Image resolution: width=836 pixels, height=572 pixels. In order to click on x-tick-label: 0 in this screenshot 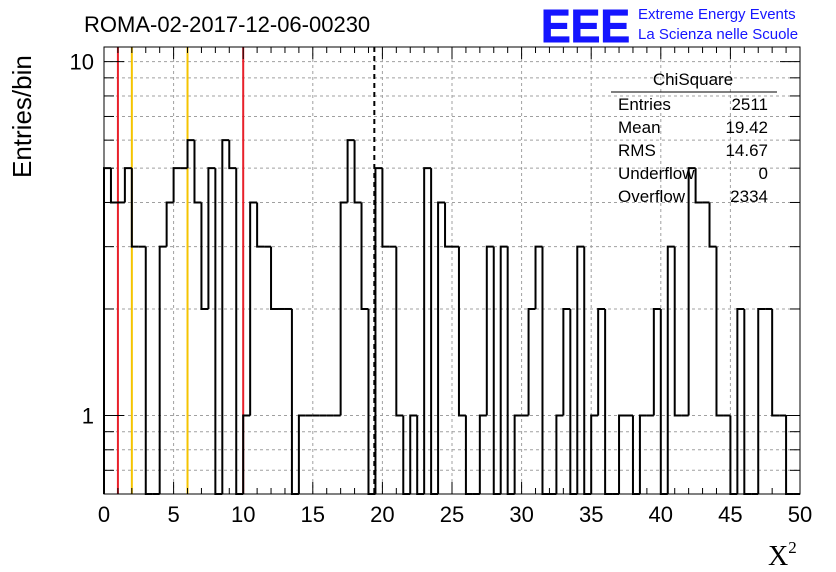, I will do `click(104, 514)`.